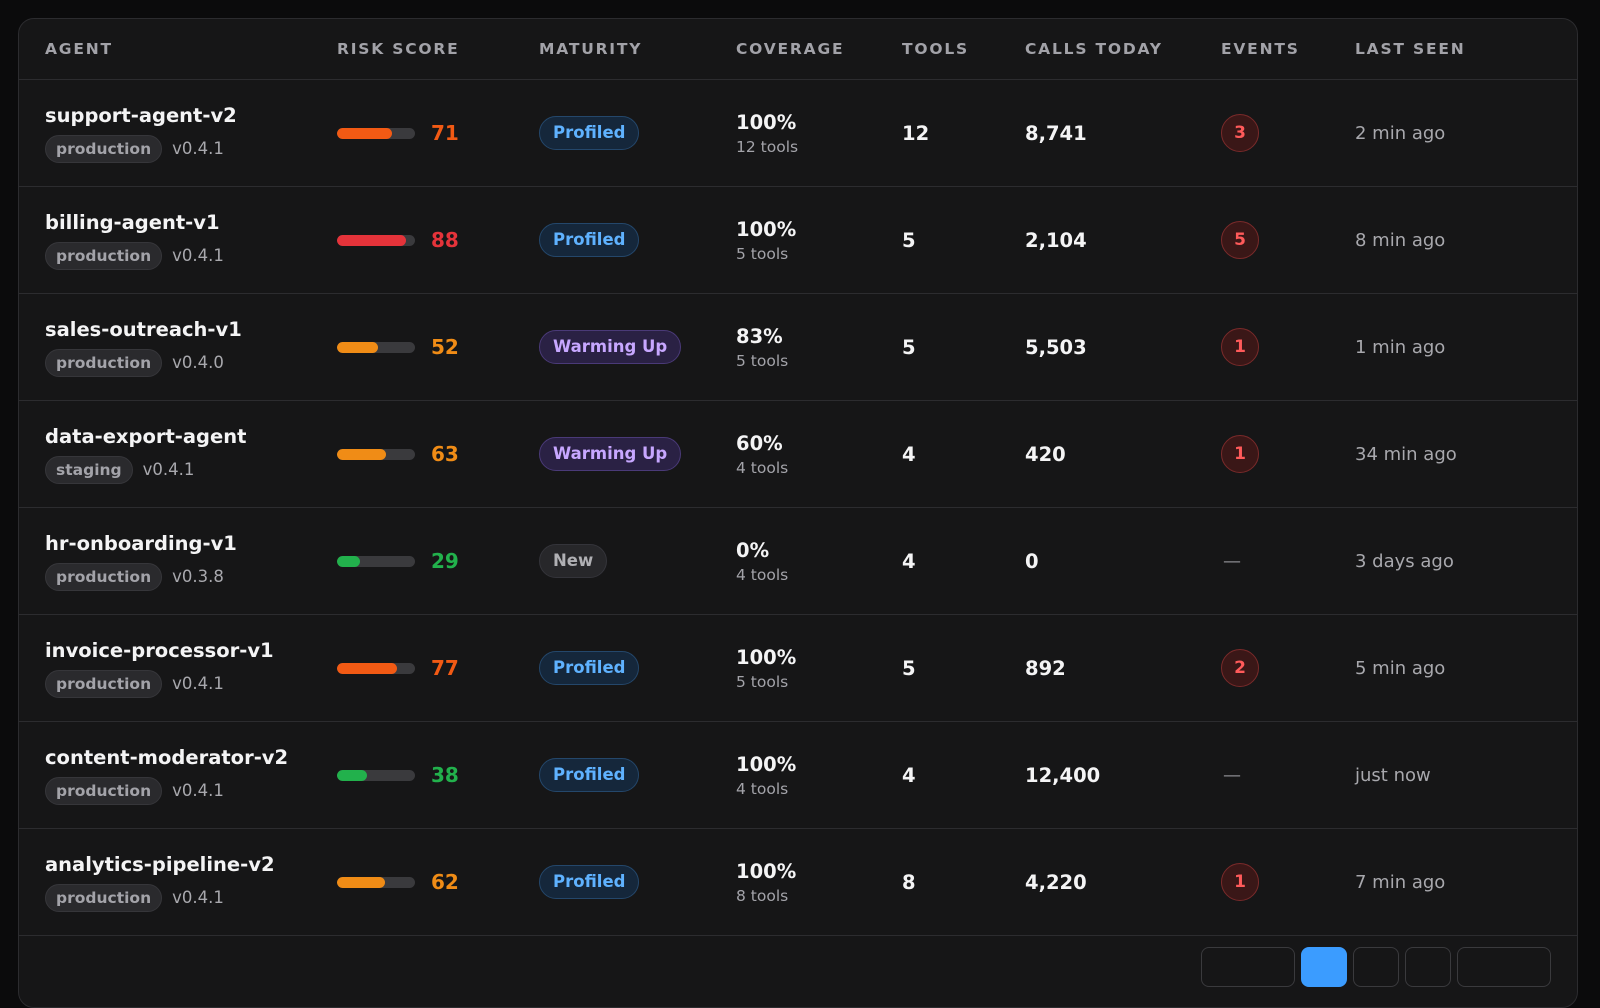  Describe the element at coordinates (916, 133) in the screenshot. I see `tools-count: 12` at that location.